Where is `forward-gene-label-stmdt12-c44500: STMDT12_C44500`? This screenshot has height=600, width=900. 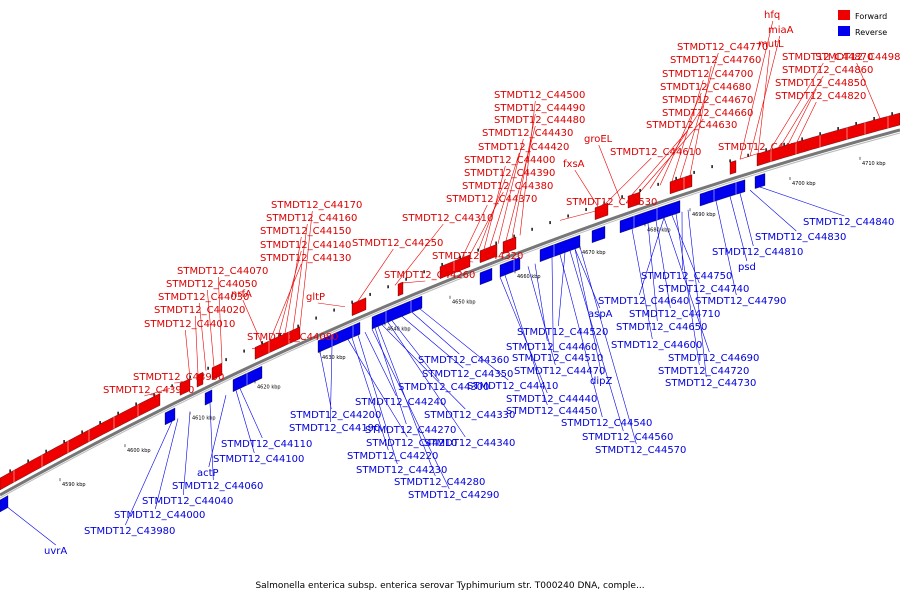 forward-gene-label-stmdt12-c44500: STMDT12_C44500 is located at coordinates (539, 95).